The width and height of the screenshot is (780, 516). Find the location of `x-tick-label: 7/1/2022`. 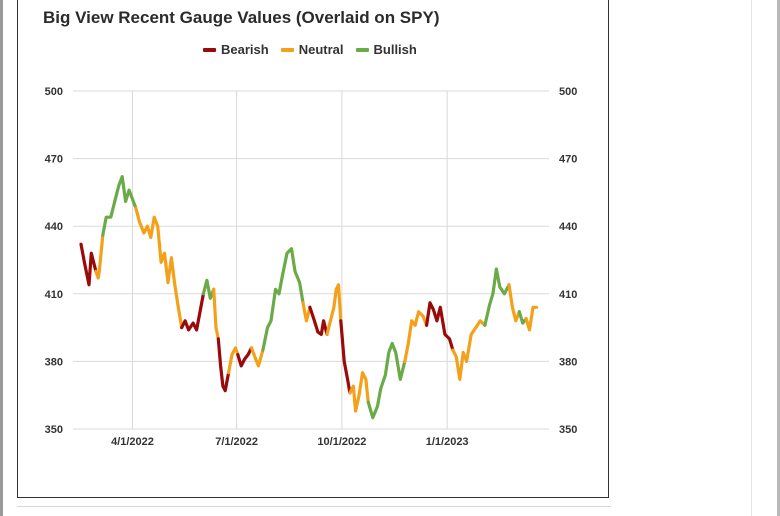

x-tick-label: 7/1/2022 is located at coordinates (236, 442).